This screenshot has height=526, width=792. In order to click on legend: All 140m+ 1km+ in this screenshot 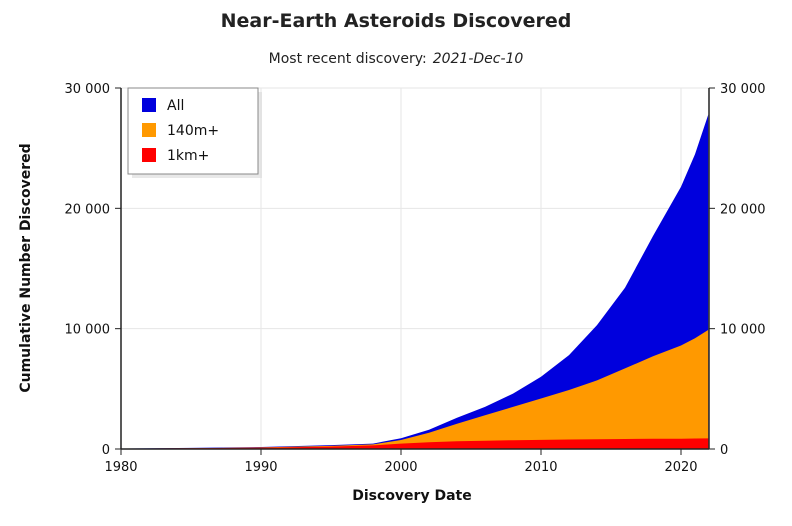, I will do `click(194, 132)`.